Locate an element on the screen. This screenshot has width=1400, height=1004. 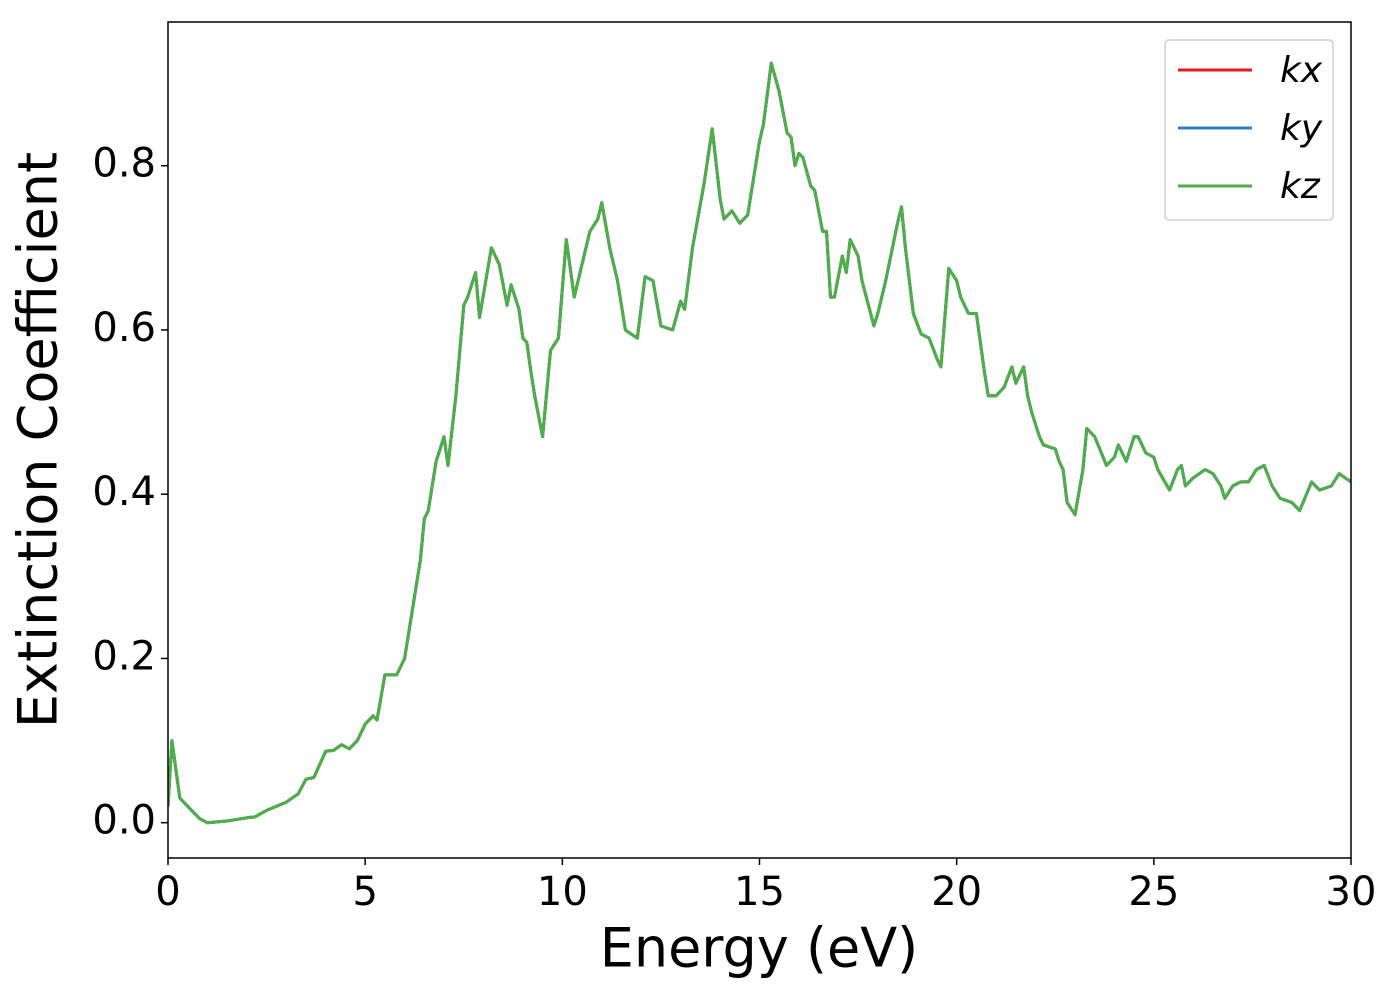
x-tick-label: 30 is located at coordinates (1351, 892).